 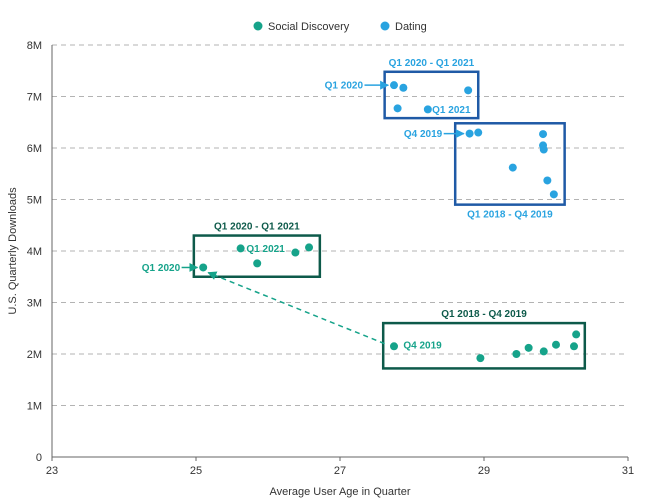 I want to click on dating-q4-2019-label: Q4 2019, so click(x=423, y=134).